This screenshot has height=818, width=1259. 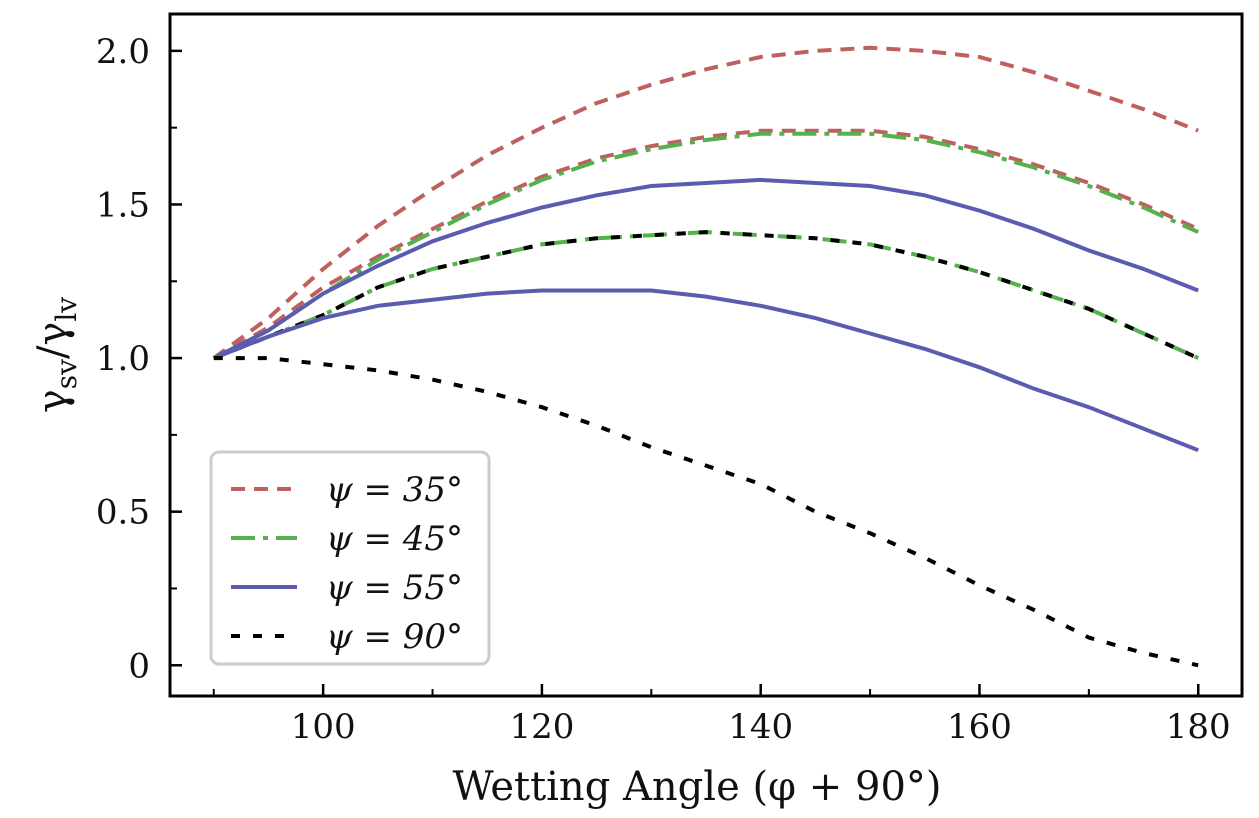 I want to click on legend-label: ψ = 55°, so click(x=394, y=588).